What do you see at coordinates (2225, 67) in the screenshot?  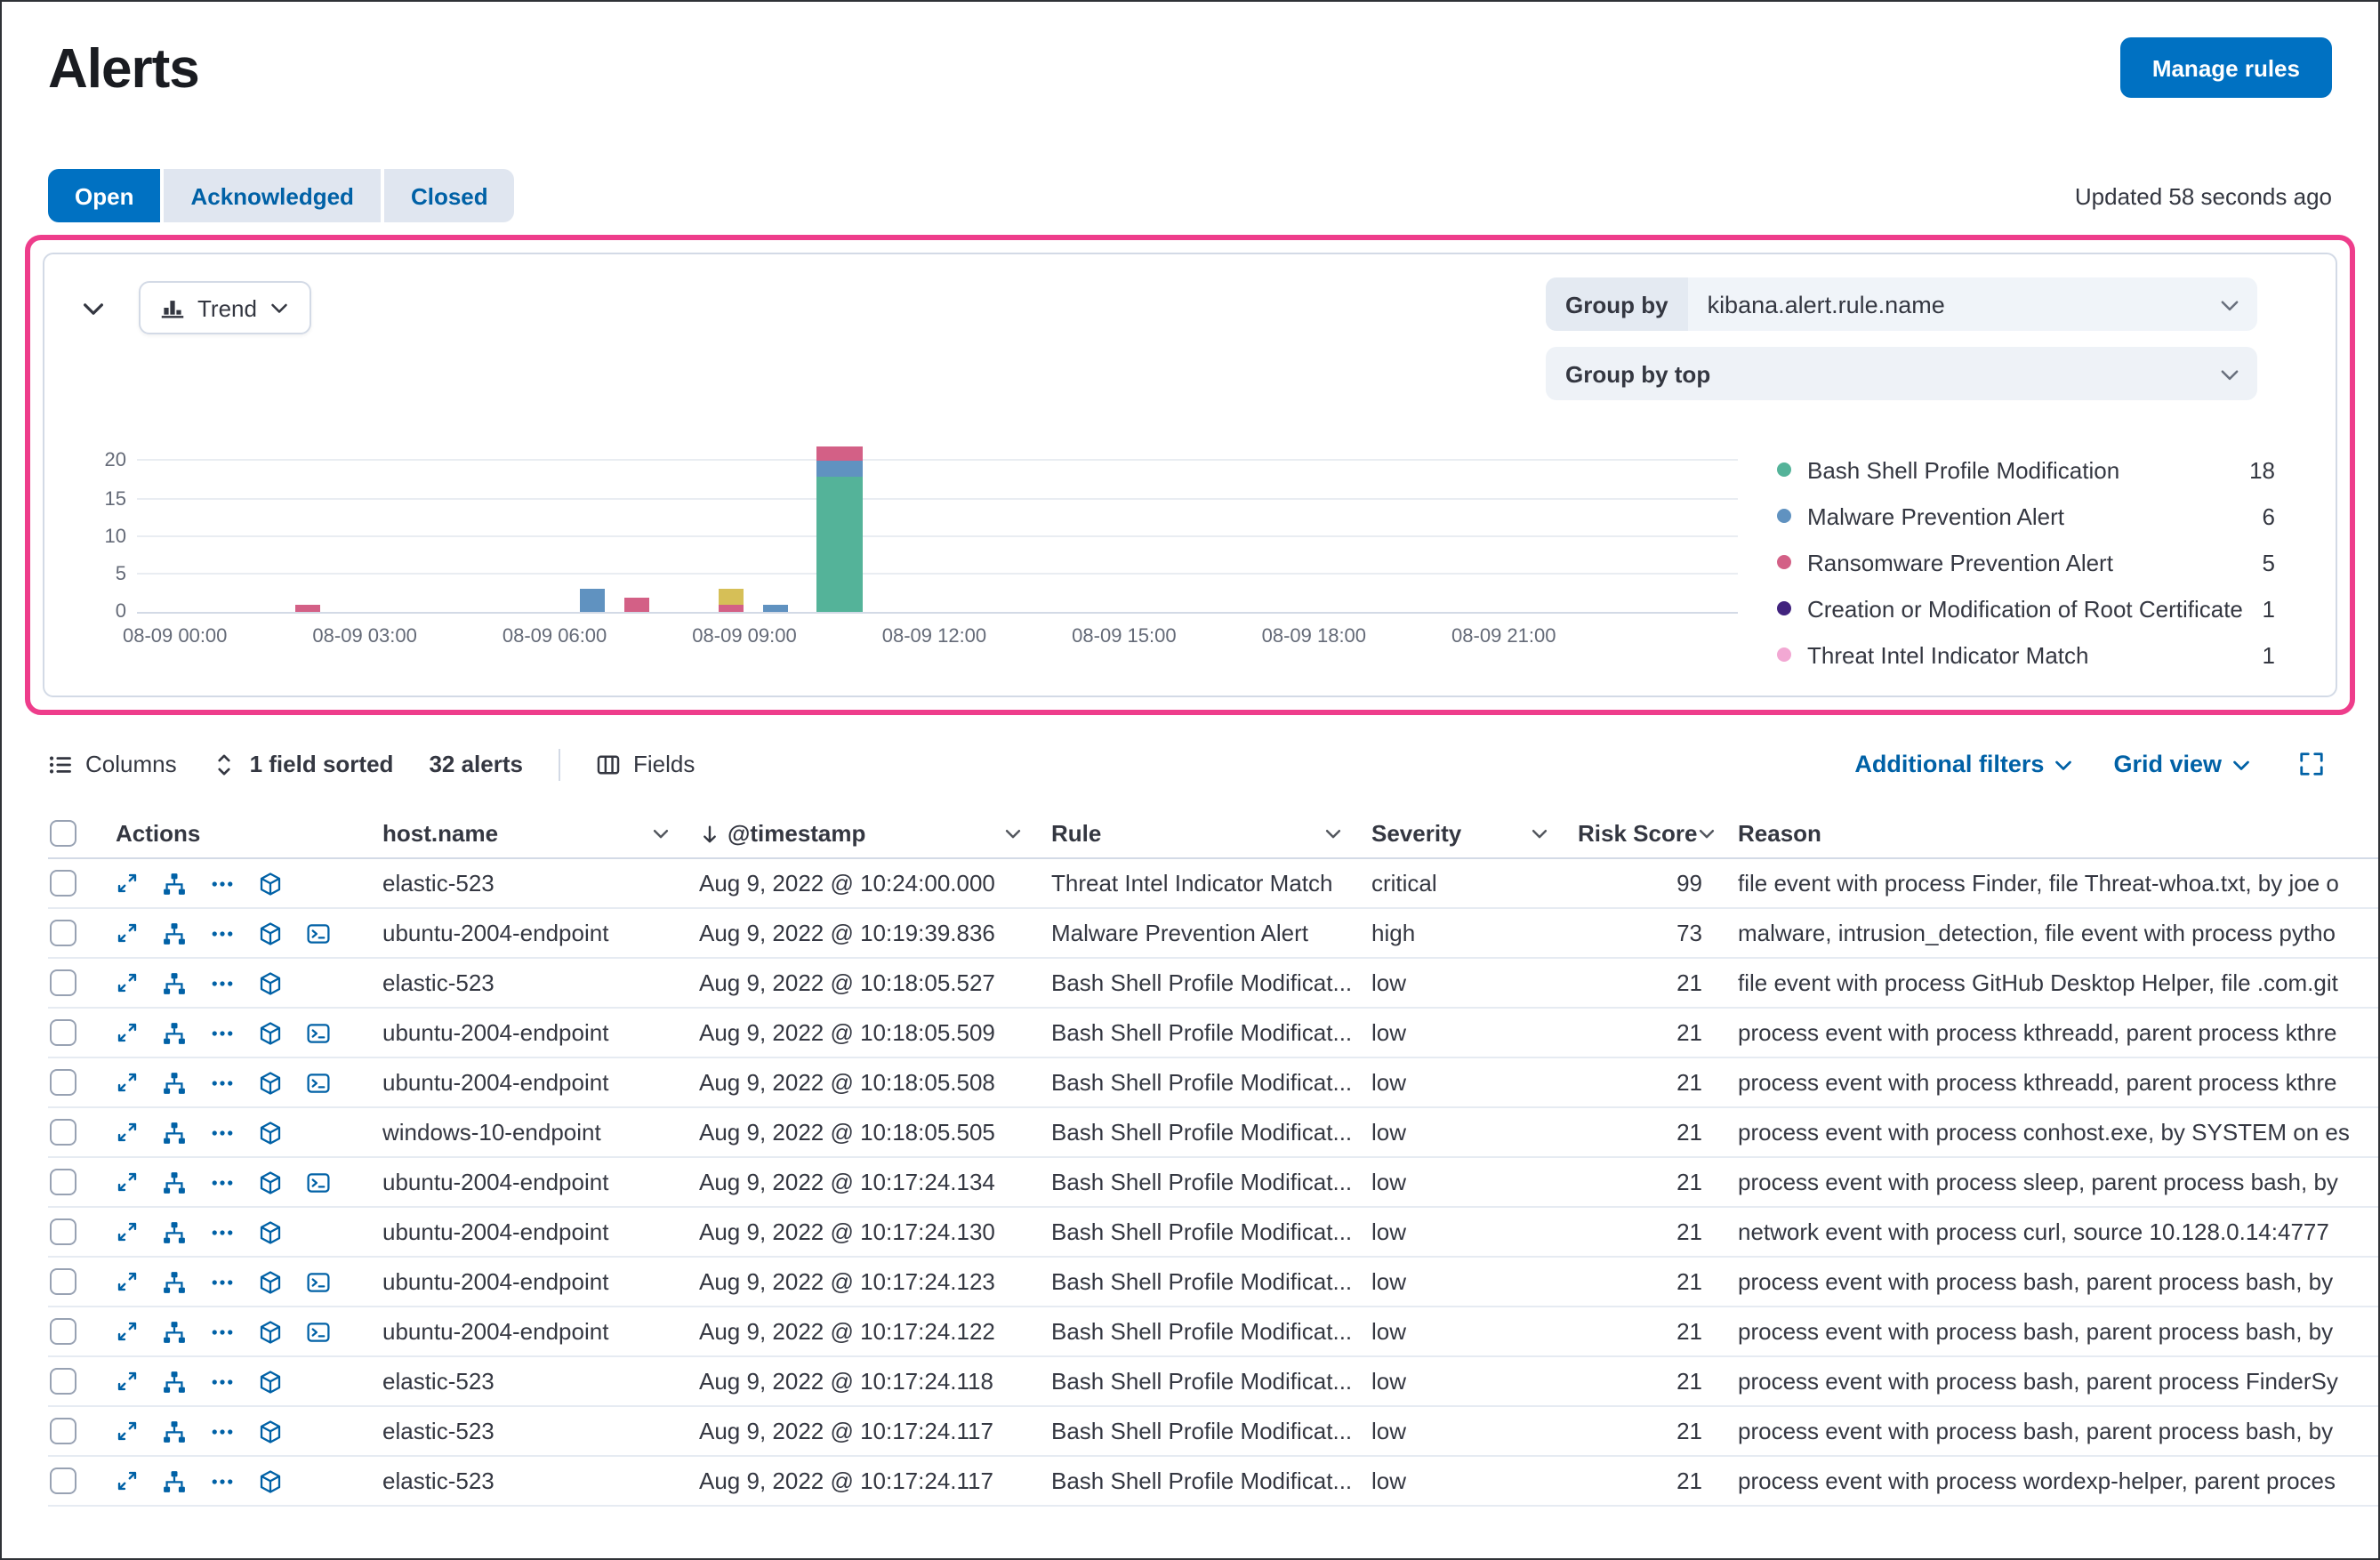 I see `manage-rules-button: Manage rules` at bounding box center [2225, 67].